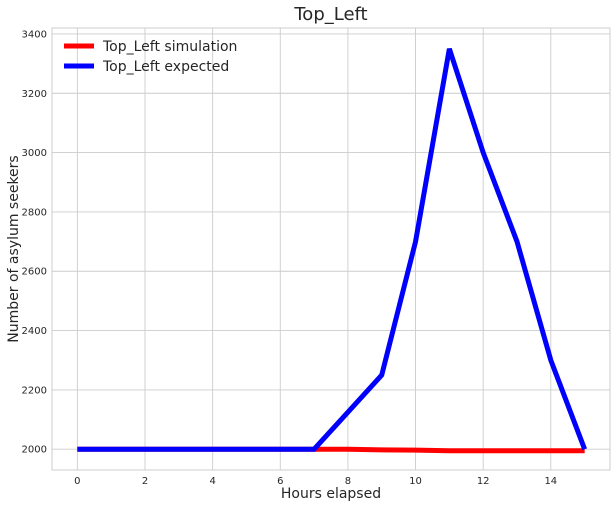 The width and height of the screenshot is (616, 512). I want to click on x-tick-label: 12, so click(483, 481).